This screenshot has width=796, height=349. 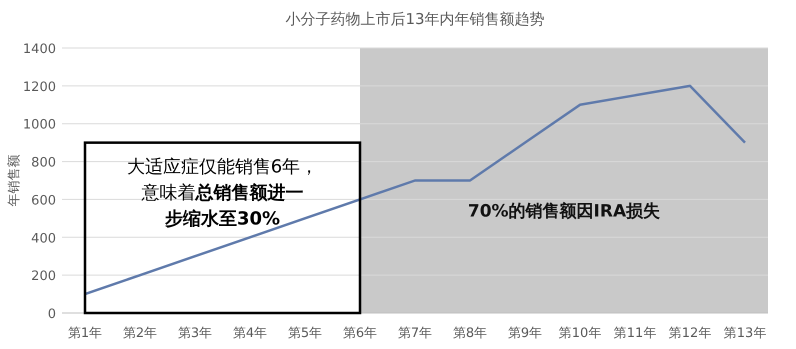 What do you see at coordinates (85, 333) in the screenshot?
I see `x-tick-label: 第1年` at bounding box center [85, 333].